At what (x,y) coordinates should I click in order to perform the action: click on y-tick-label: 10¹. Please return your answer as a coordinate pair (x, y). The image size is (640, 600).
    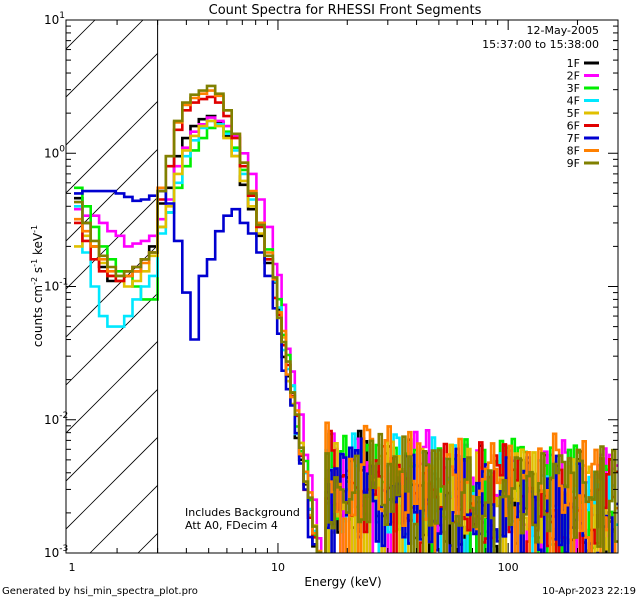
    Looking at the image, I should click on (54, 19).